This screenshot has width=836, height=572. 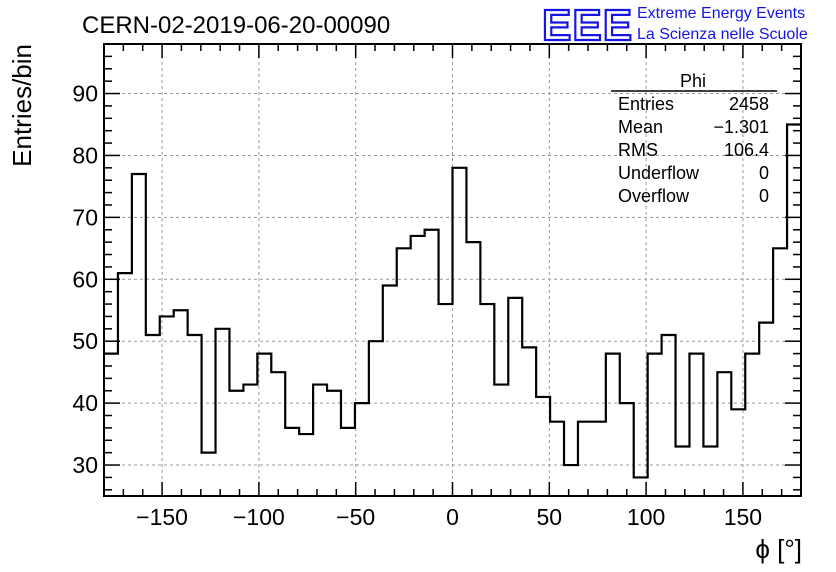 I want to click on stats-row-label: Entries, so click(x=646, y=104).